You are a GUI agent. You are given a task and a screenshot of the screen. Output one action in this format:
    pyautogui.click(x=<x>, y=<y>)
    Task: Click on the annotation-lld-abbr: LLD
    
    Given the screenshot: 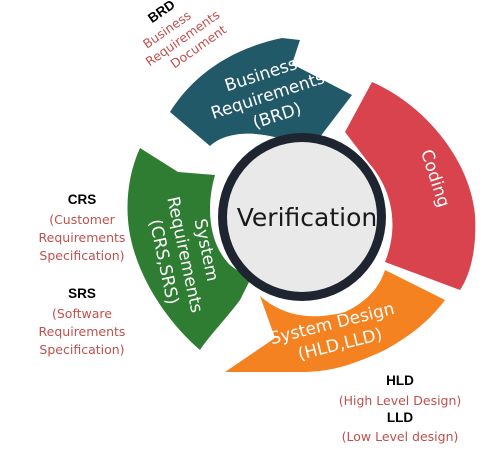 What is the action you would take?
    pyautogui.click(x=400, y=417)
    